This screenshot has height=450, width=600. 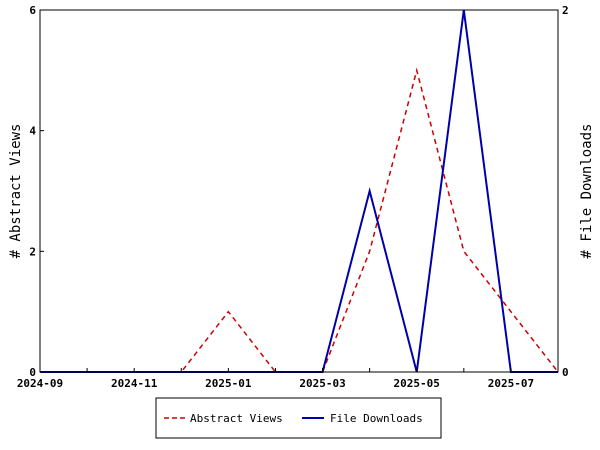 What do you see at coordinates (417, 383) in the screenshot?
I see `x-tick-label: 2025-05` at bounding box center [417, 383].